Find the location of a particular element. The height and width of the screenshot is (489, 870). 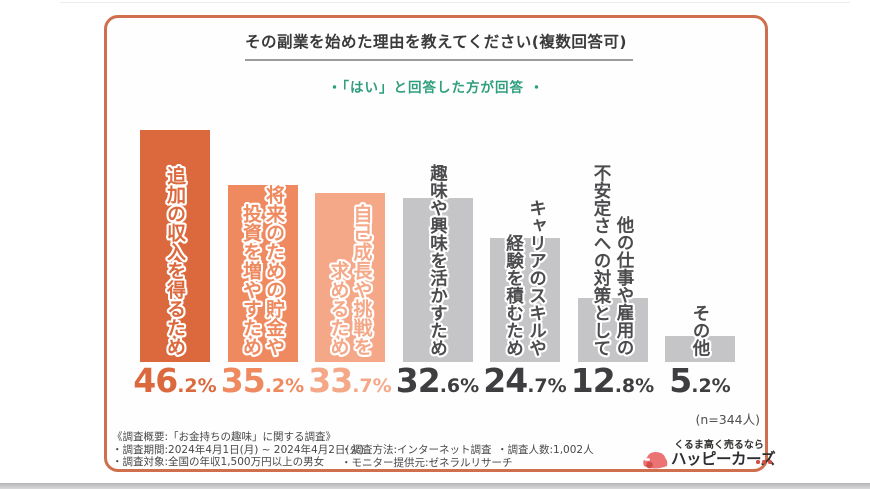

bar-label-column: 追加の収入を得るため is located at coordinates (175, 261).